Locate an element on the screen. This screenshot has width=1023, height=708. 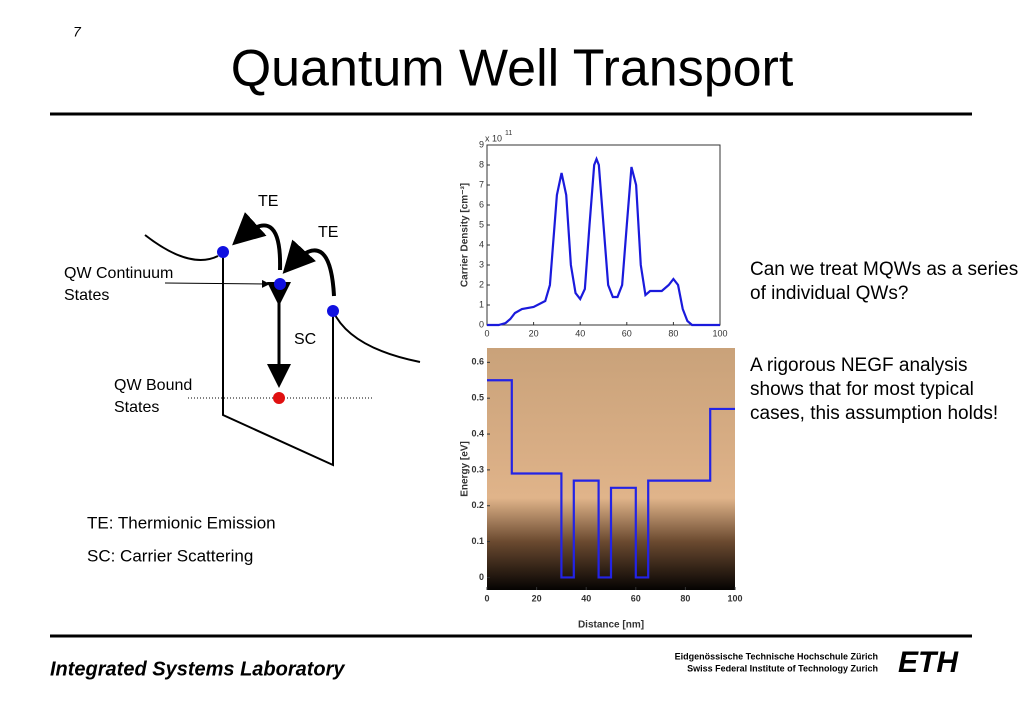
y-tick-label: 4 is located at coordinates (481, 244).